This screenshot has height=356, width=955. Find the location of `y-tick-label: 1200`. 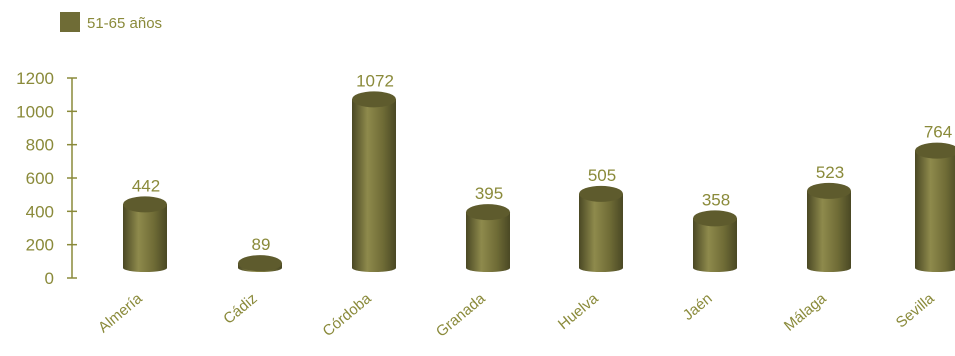

y-tick-label: 1200 is located at coordinates (35, 78).